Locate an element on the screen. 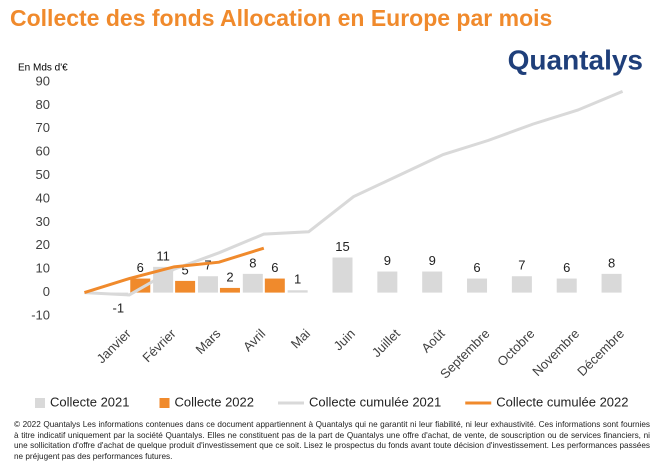 This screenshot has width=662, height=466. line is located at coordinates (174, 270).